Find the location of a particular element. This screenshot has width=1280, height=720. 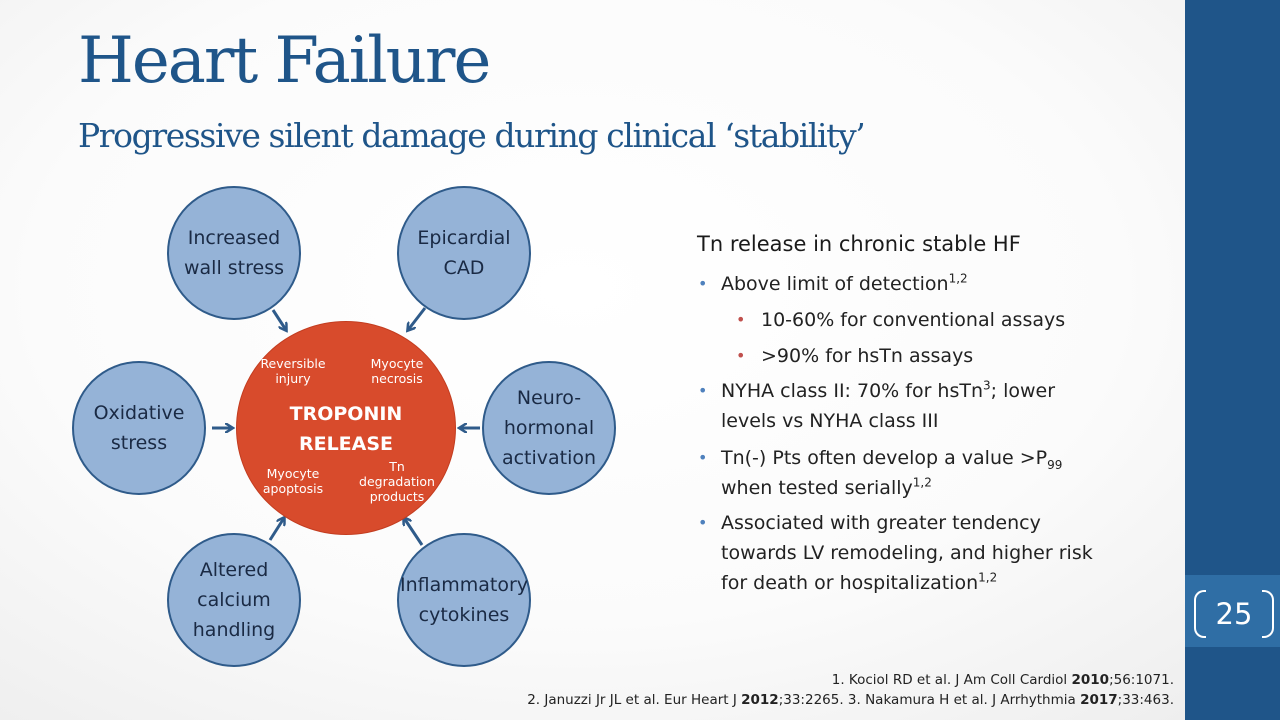

ref-year: 2010 is located at coordinates (1090, 680).